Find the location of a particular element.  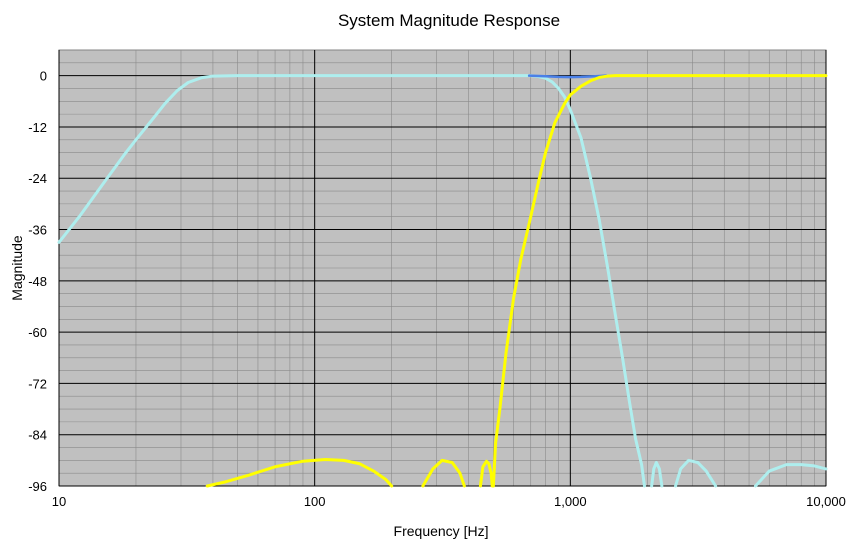

y-tick-label: -36 is located at coordinates (37, 230).